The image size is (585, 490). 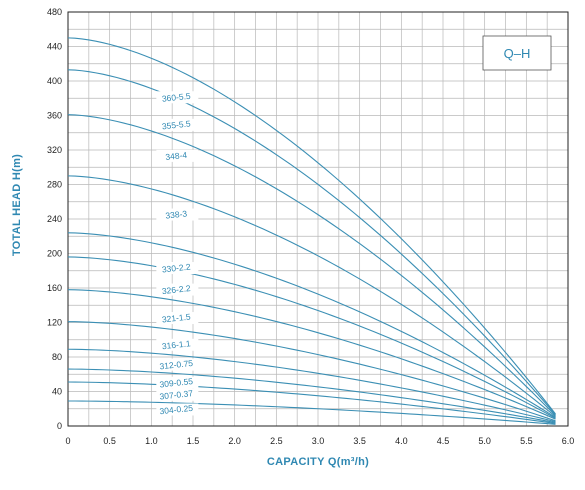 I want to click on series-label: 321-1.5, so click(x=176, y=318).